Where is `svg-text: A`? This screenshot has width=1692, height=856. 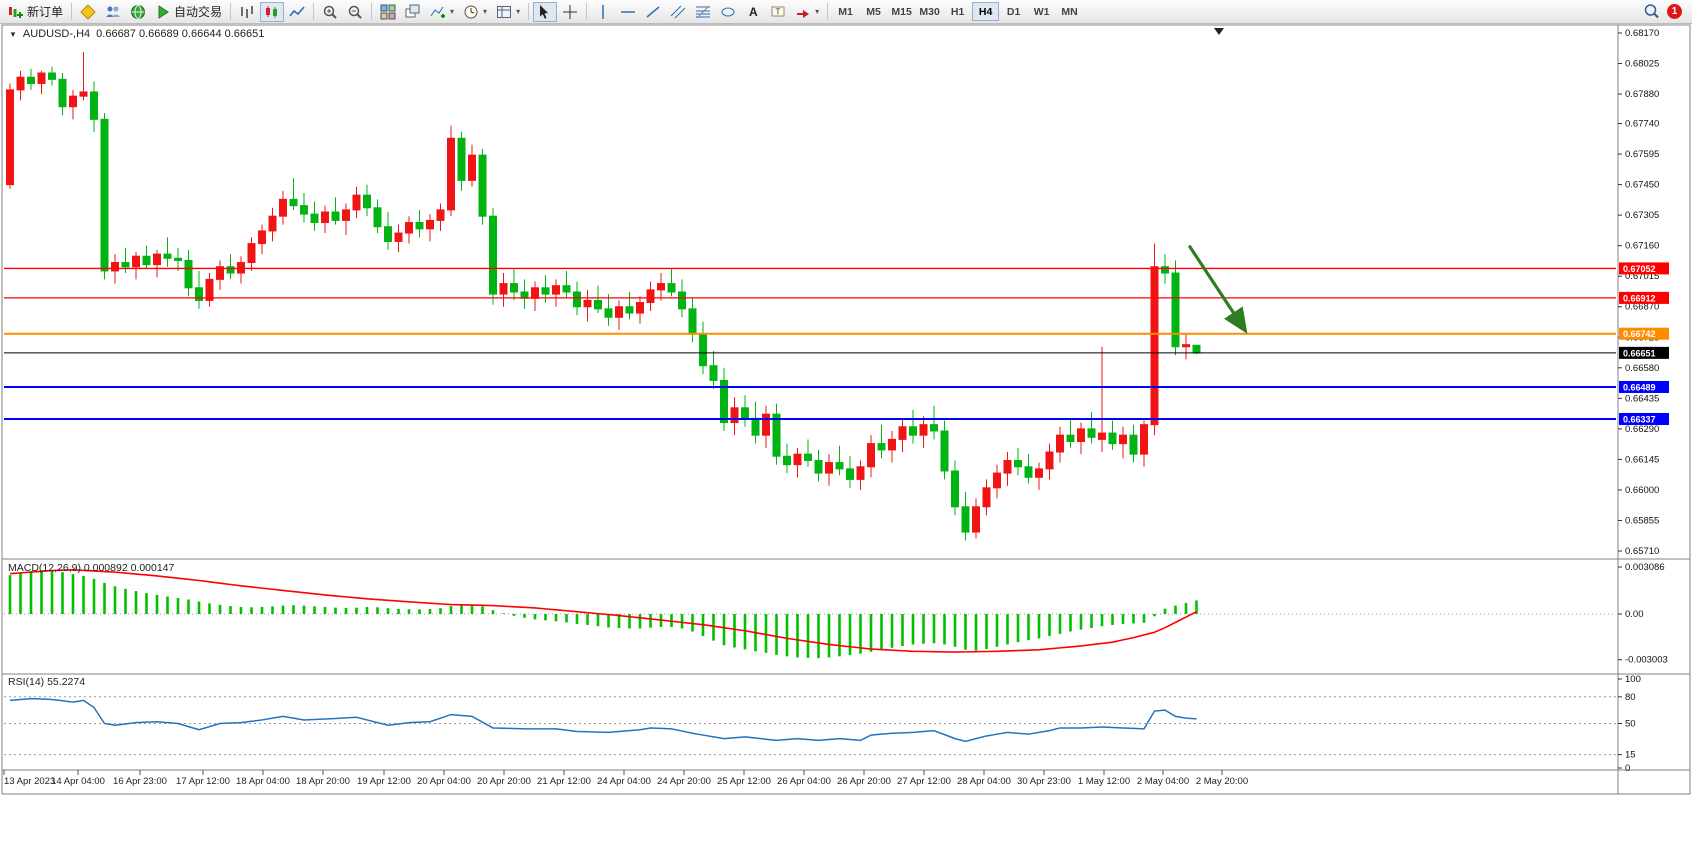
svg-text: A is located at coordinates (753, 12).